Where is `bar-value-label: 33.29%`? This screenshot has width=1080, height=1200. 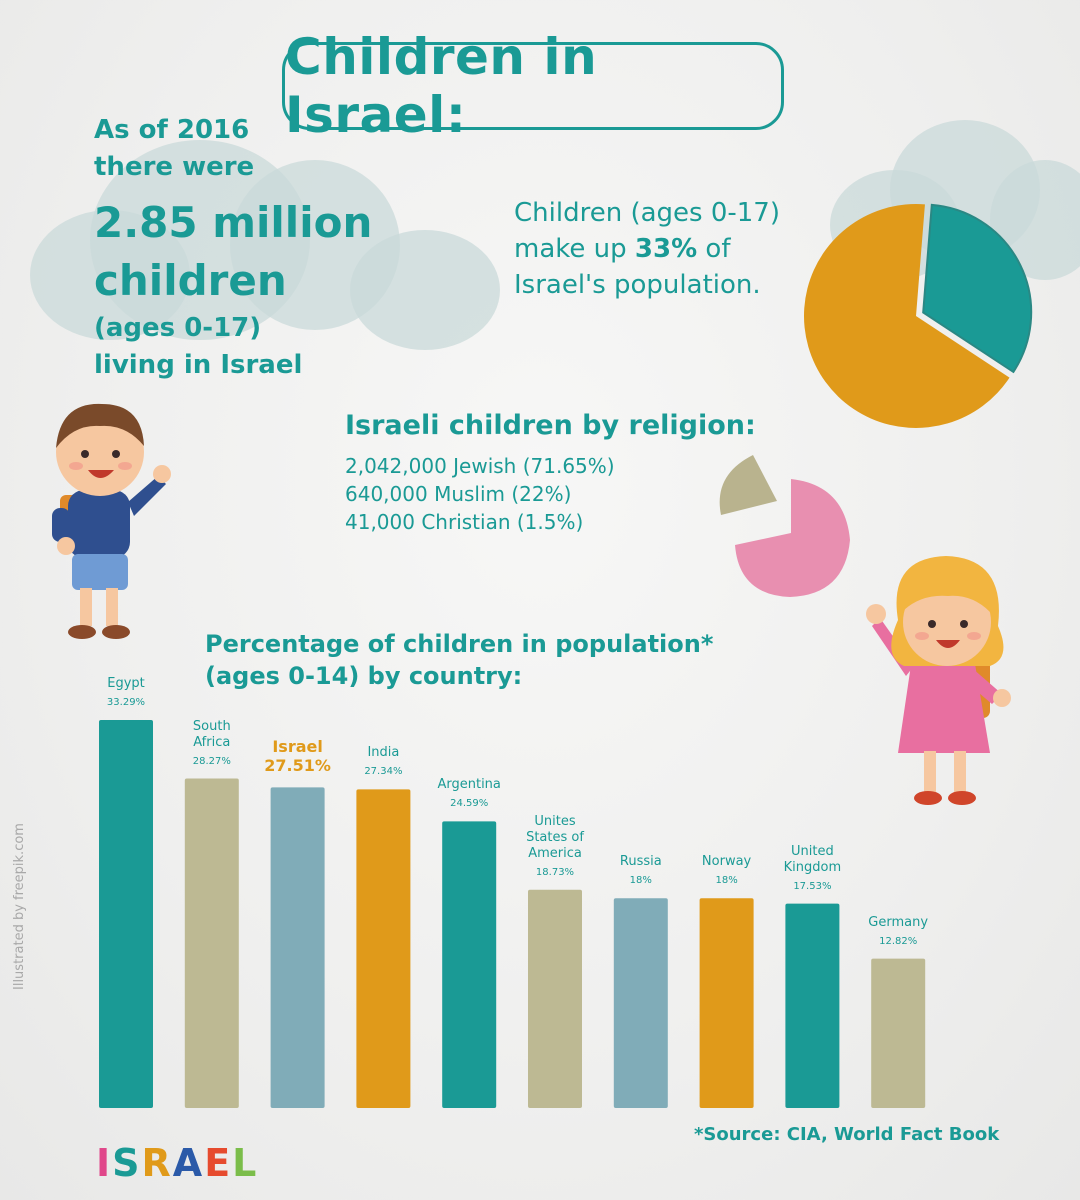
bar-value-label: 33.29% is located at coordinates (126, 702).